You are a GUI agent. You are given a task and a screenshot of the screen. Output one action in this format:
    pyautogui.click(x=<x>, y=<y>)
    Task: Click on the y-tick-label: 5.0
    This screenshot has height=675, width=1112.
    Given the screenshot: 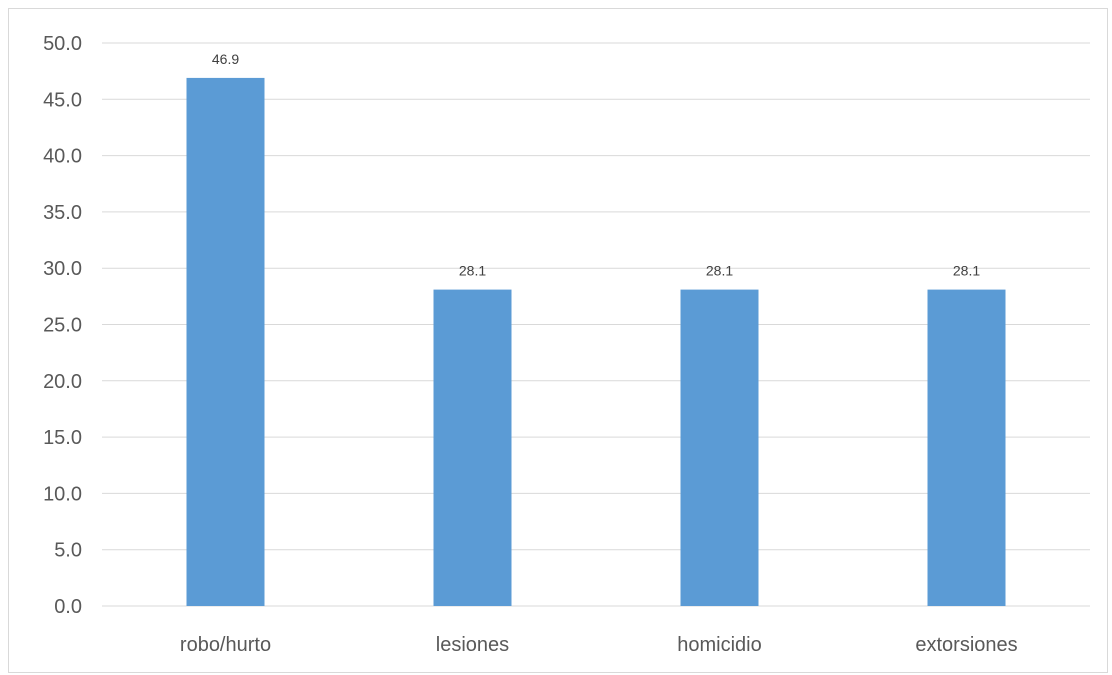 What is the action you would take?
    pyautogui.click(x=68, y=551)
    